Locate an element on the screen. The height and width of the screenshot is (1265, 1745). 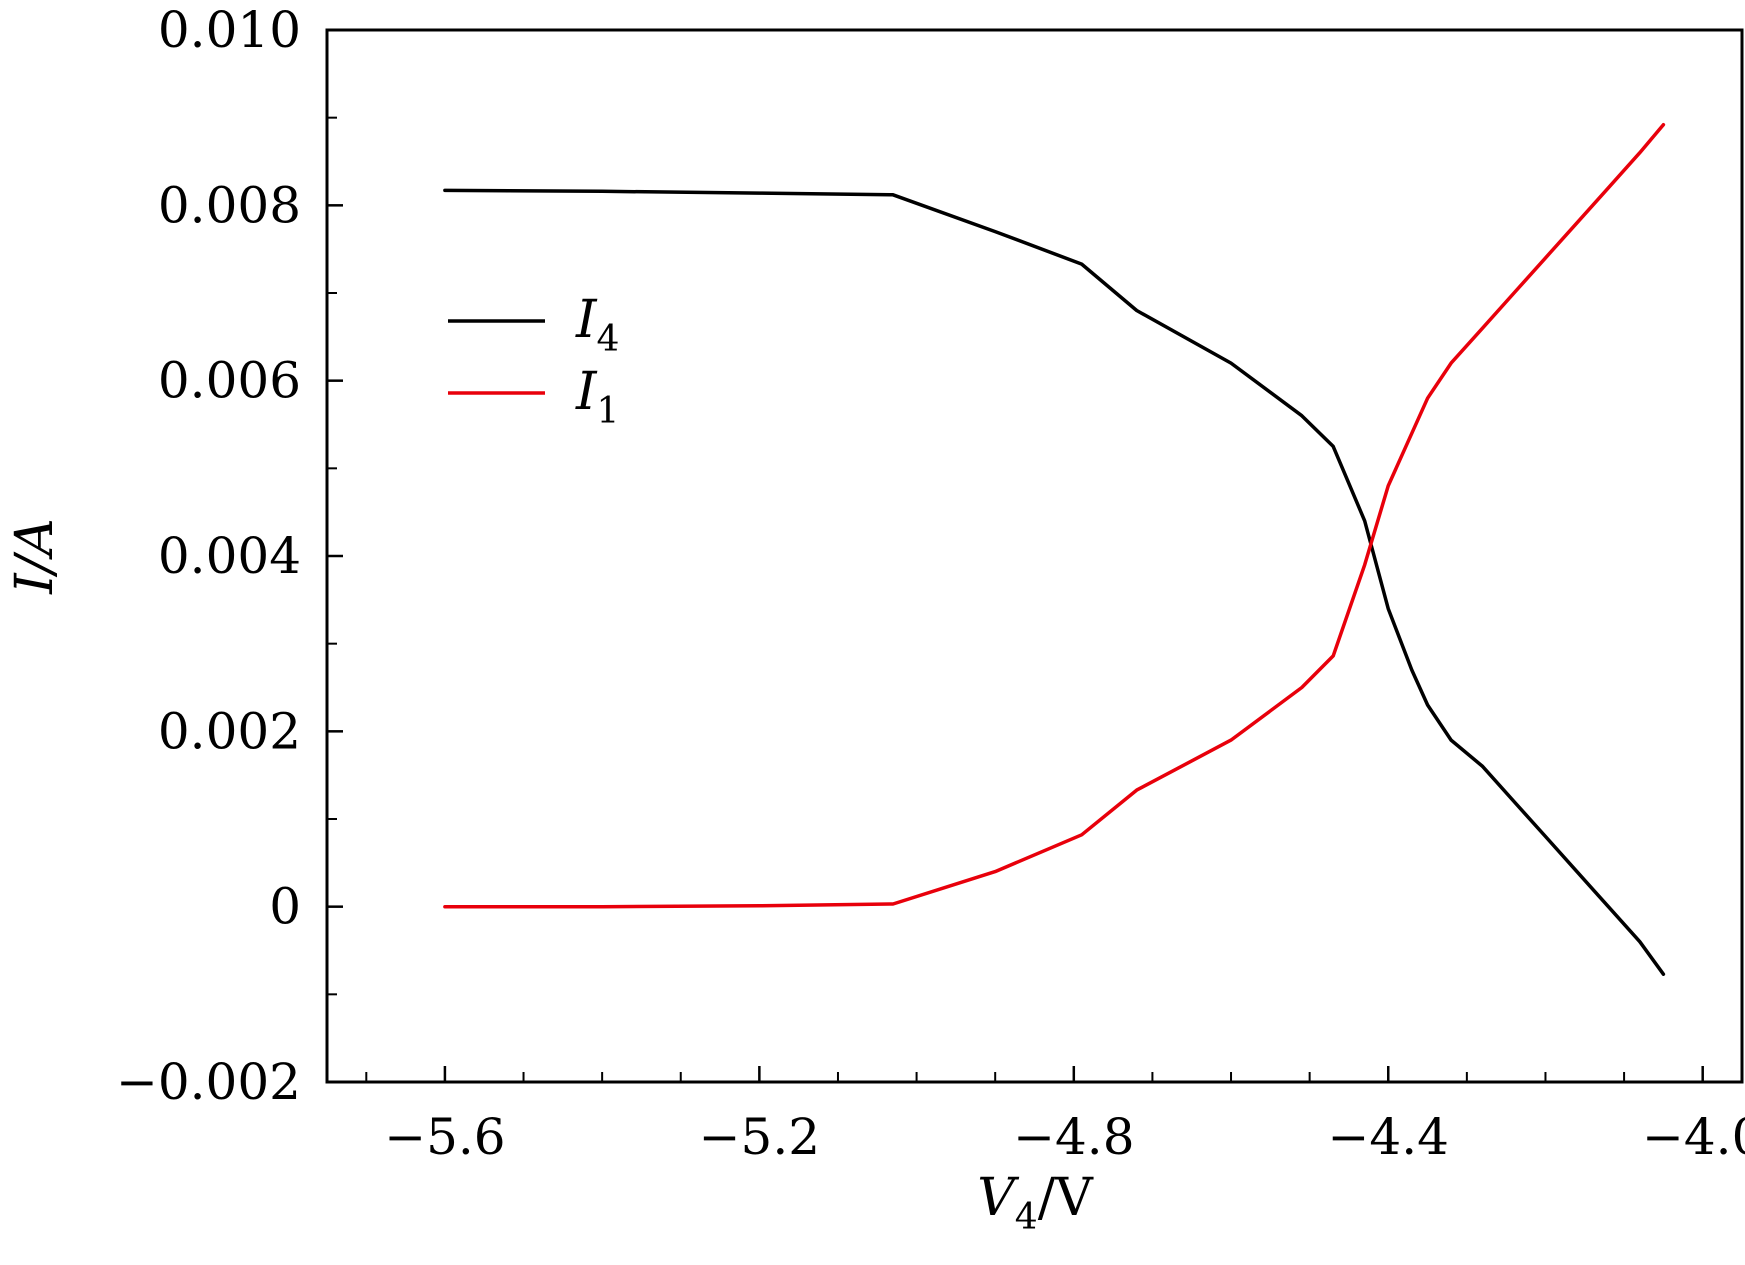
y-tick-label: 0 is located at coordinates (285, 907).